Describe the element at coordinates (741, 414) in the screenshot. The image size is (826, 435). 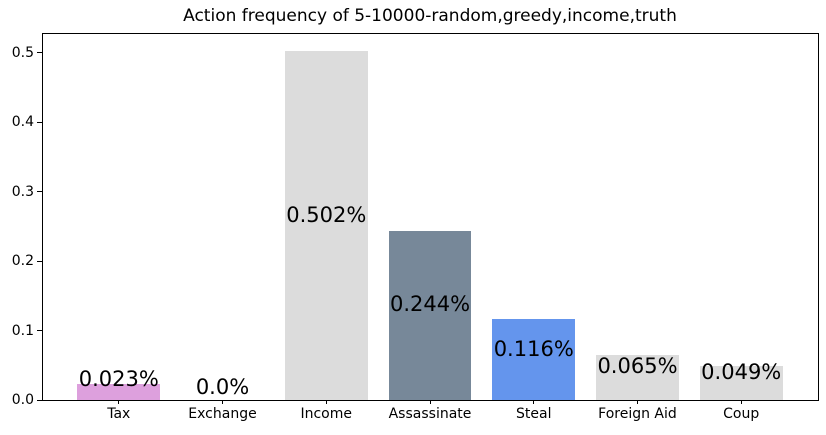
I see `x-tick-label-coup: Coup` at that location.